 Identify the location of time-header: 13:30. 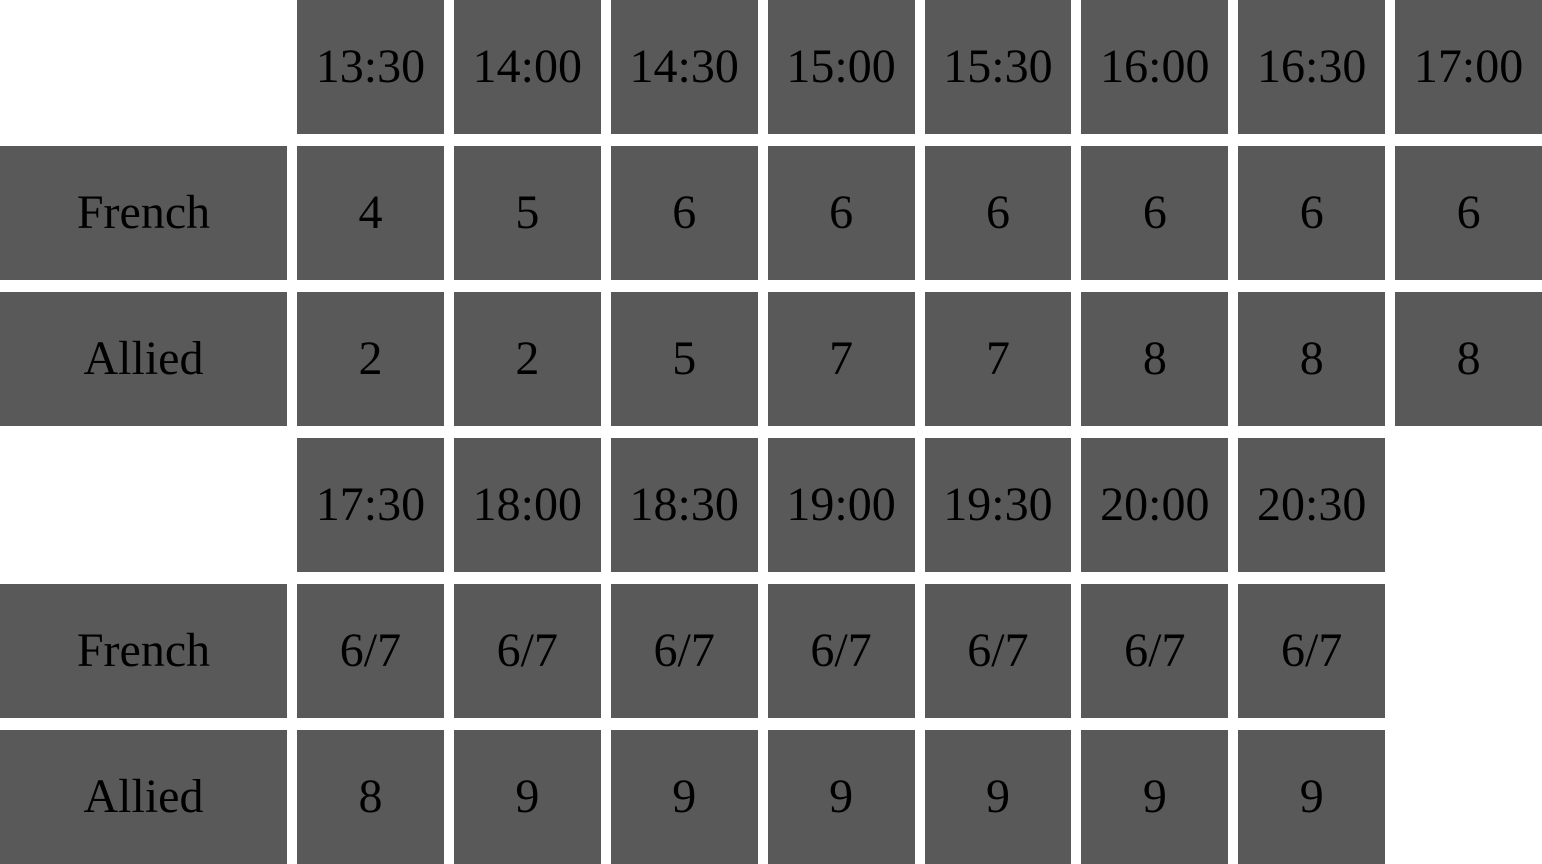
(370, 67).